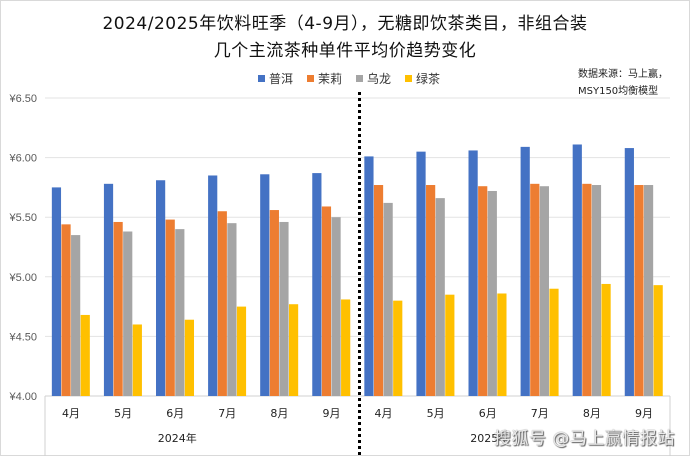 The width and height of the screenshot is (690, 456). What do you see at coordinates (177, 438) in the screenshot?
I see `group-label: 2024年` at bounding box center [177, 438].